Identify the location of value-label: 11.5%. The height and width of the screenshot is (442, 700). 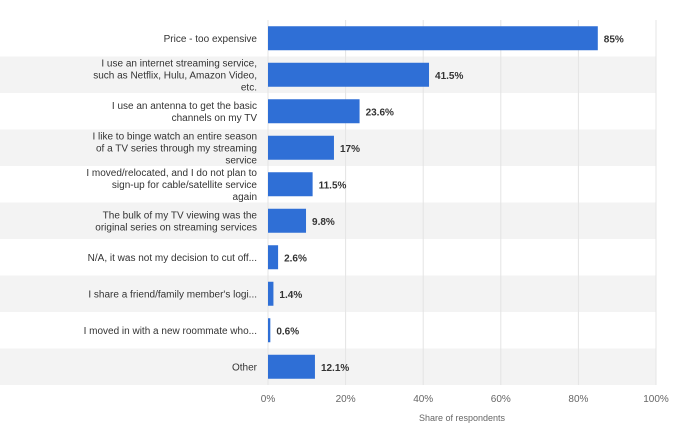
(333, 185).